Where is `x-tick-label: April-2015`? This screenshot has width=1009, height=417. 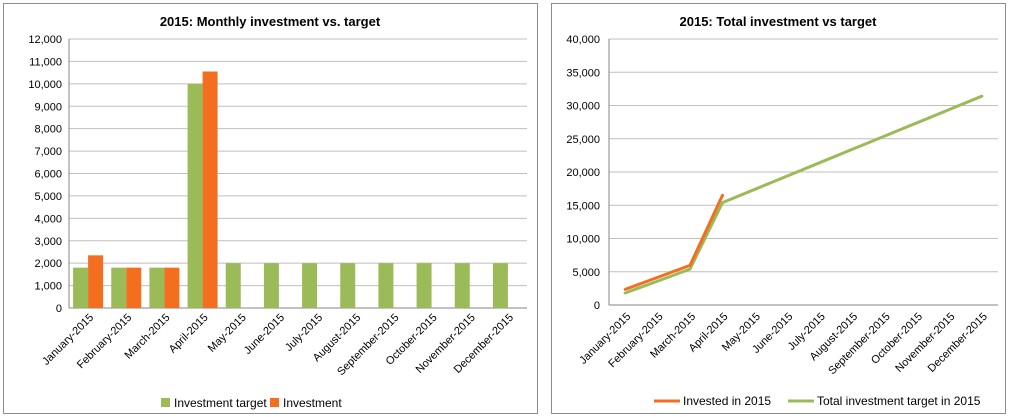 x-tick-label: April-2015 is located at coordinates (189, 334).